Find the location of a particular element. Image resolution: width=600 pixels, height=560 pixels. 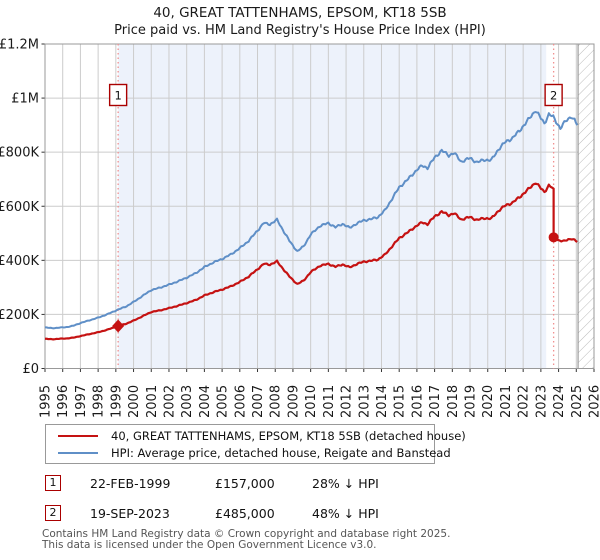

y-tick-label: £600K is located at coordinates (19, 207).